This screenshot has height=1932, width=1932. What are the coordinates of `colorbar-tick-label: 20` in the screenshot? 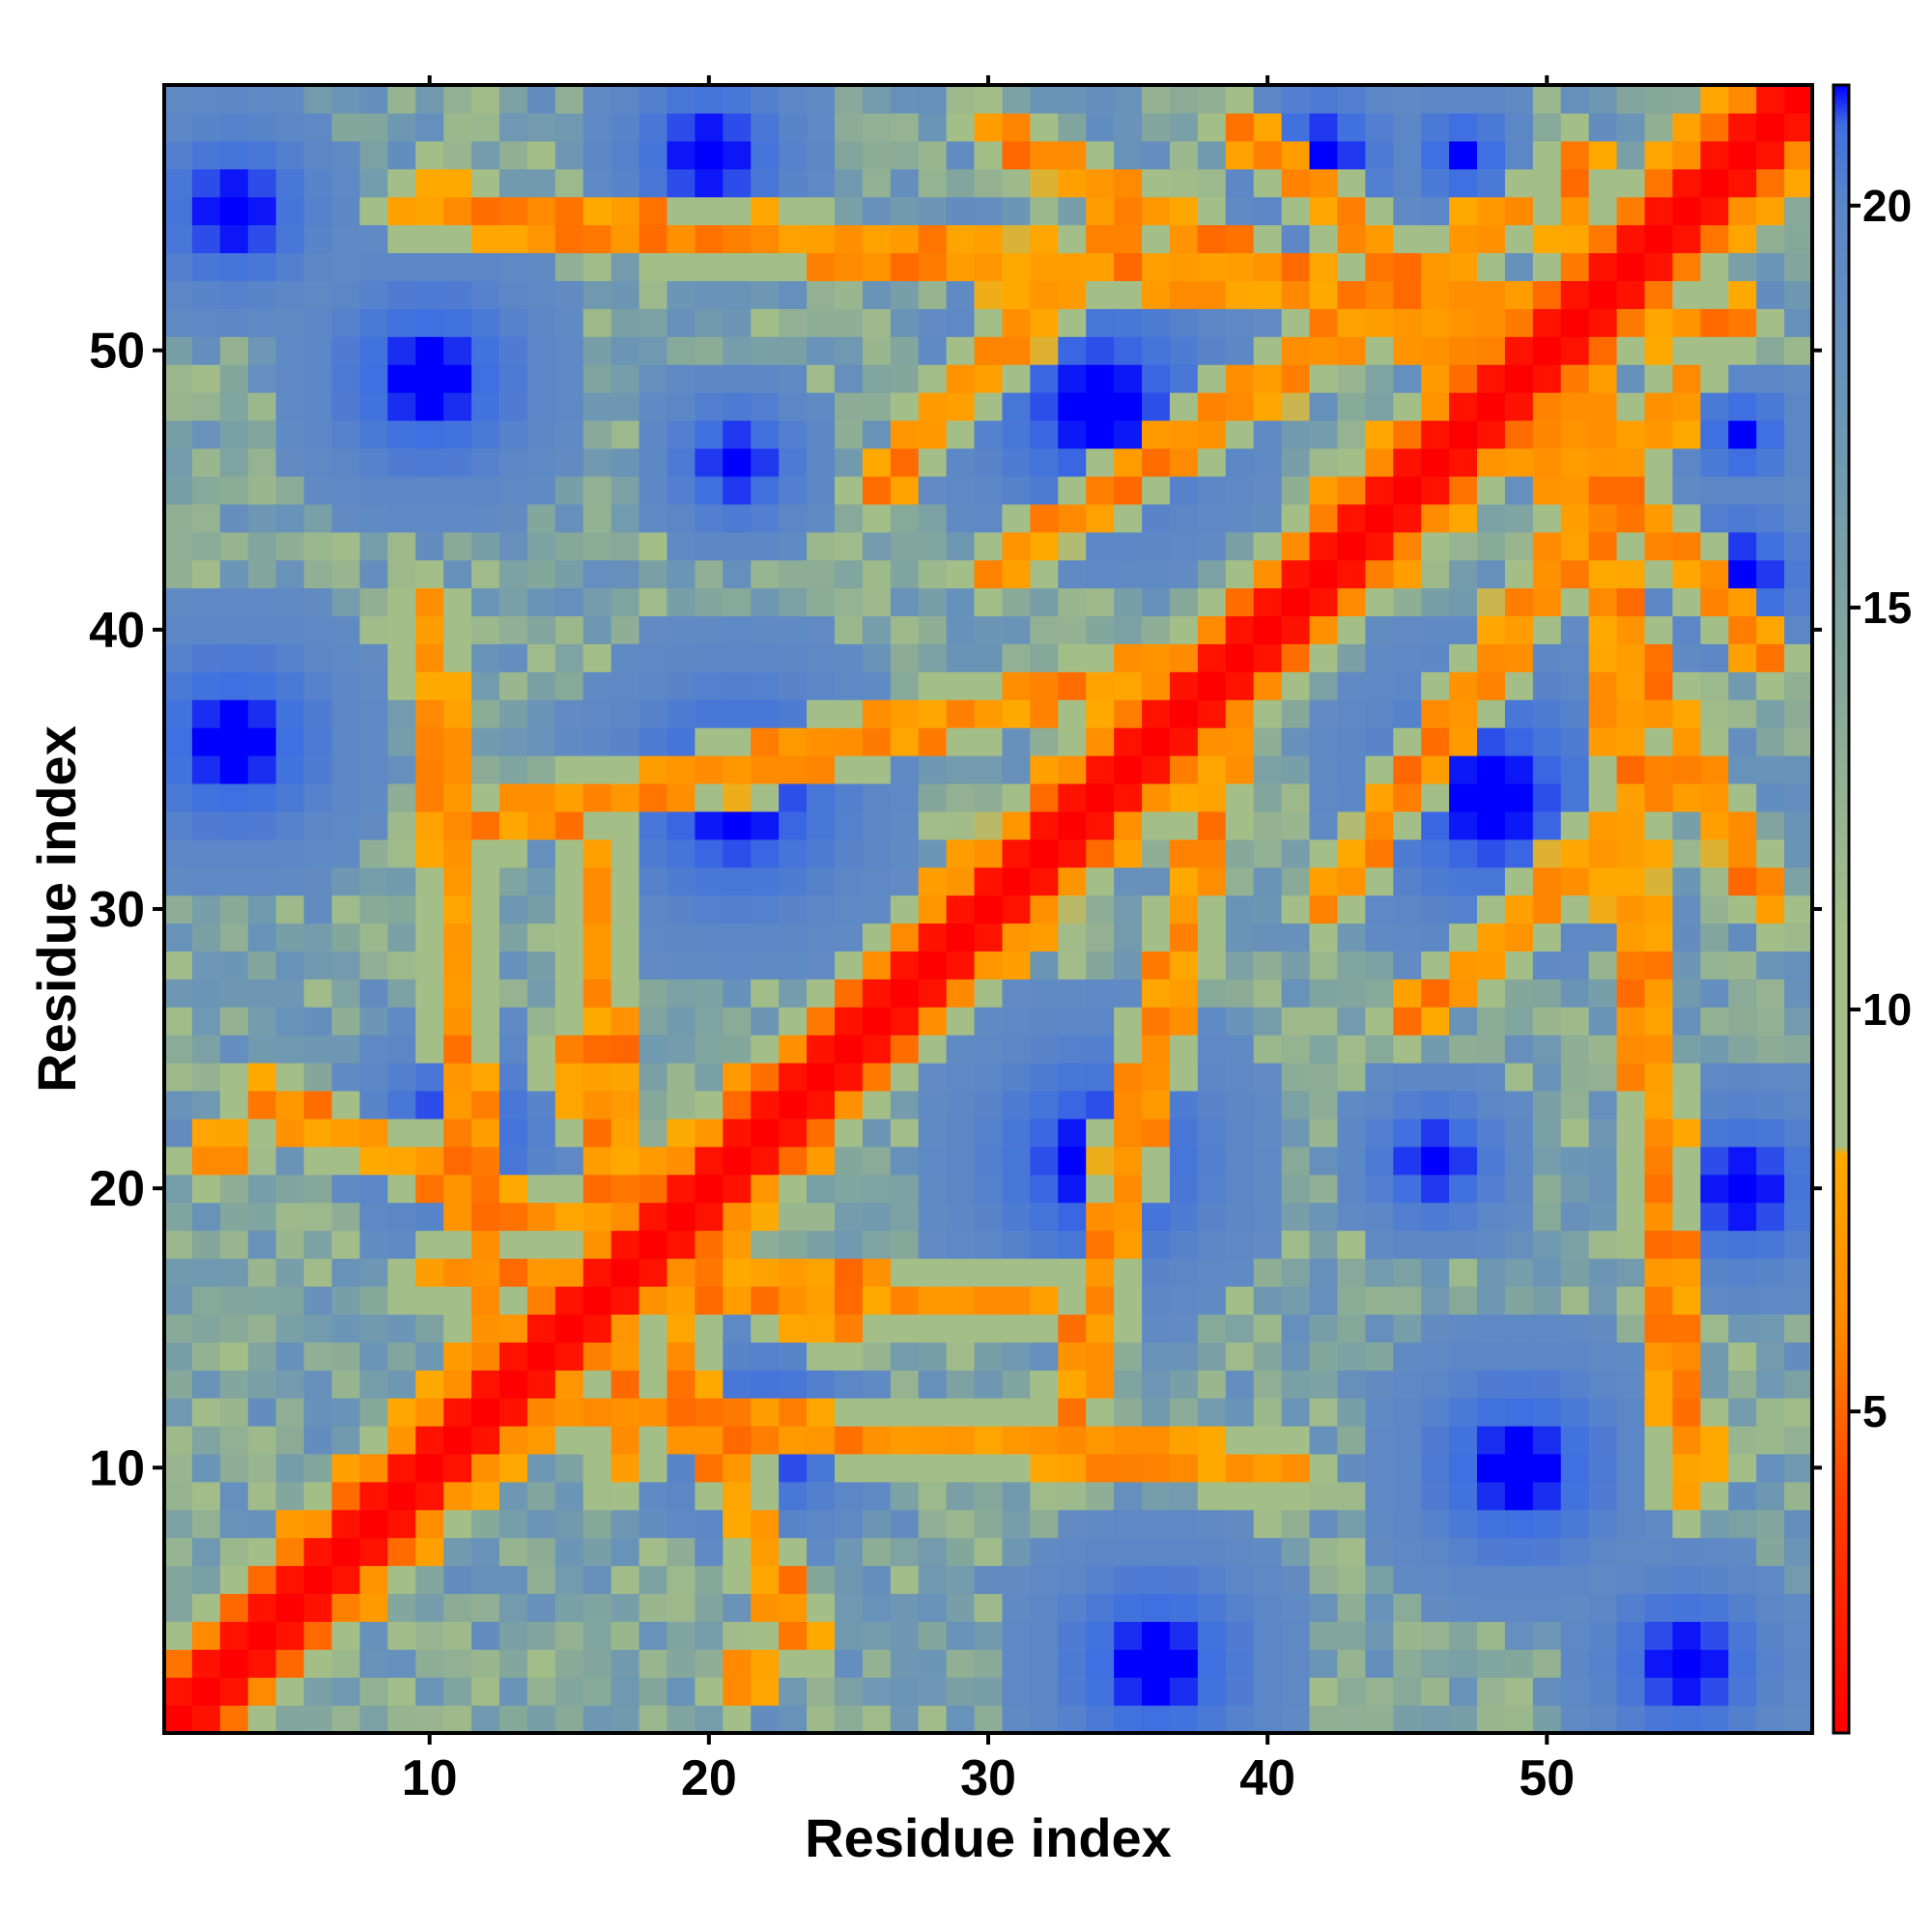 It's located at (1887, 206).